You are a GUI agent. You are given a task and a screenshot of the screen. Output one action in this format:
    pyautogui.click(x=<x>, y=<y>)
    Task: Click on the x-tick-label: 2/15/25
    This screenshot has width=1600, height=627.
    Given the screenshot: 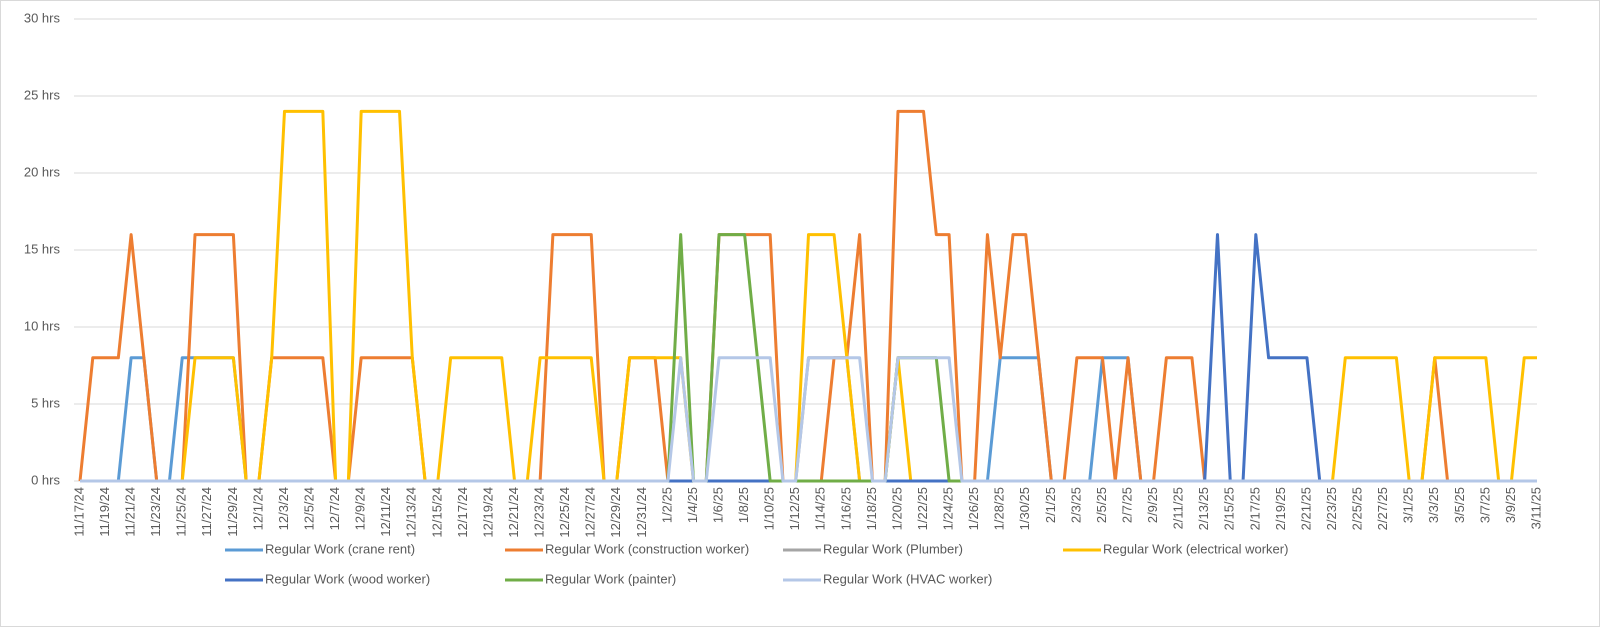 What is the action you would take?
    pyautogui.click(x=1229, y=508)
    